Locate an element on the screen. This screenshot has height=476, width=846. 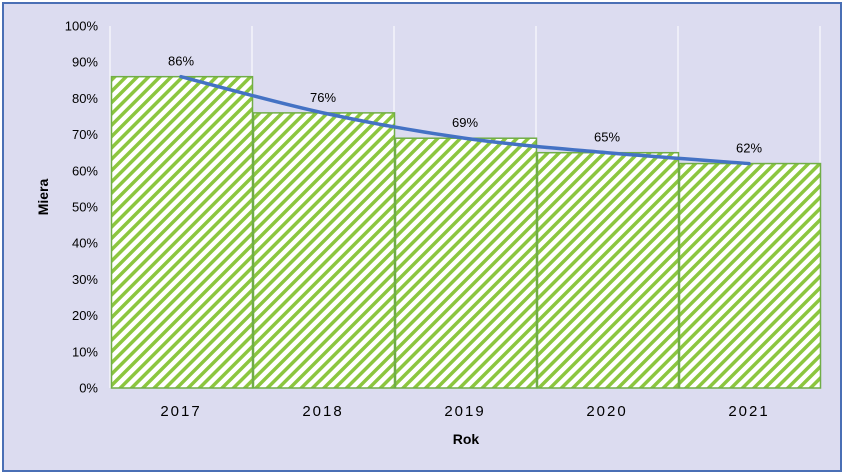
bar-2019 is located at coordinates (466, 263).